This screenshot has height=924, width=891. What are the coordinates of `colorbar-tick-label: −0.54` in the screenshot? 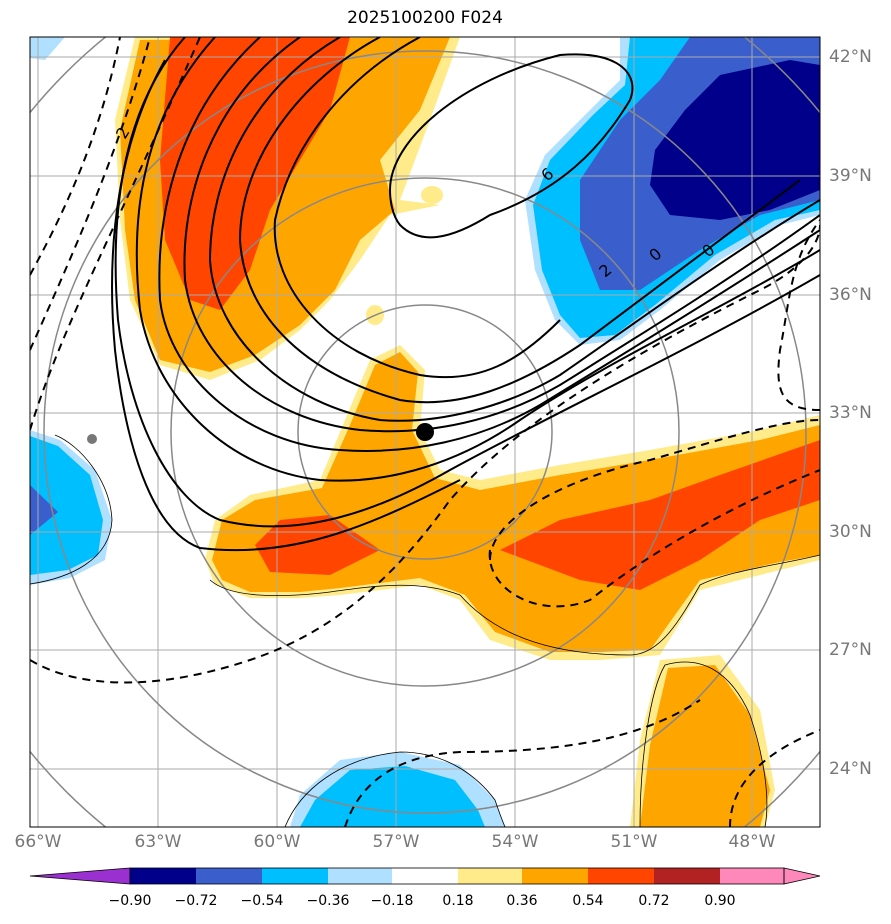 It's located at (262, 901).